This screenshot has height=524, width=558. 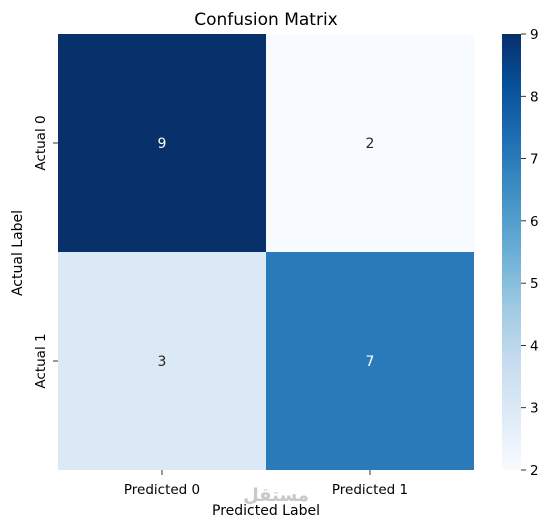 What do you see at coordinates (530, 253) in the screenshot?
I see `colorbar-ticks: 2 3 4 5 6 7 8 9` at bounding box center [530, 253].